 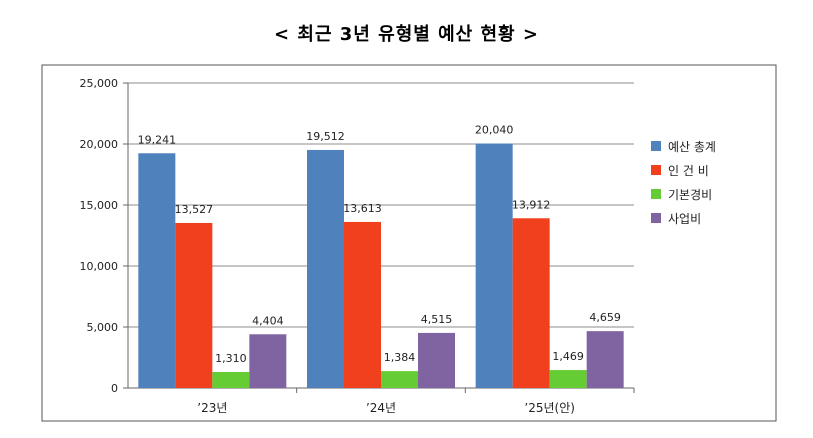 What do you see at coordinates (684, 219) in the screenshot?
I see `legend-label: 사업비` at bounding box center [684, 219].